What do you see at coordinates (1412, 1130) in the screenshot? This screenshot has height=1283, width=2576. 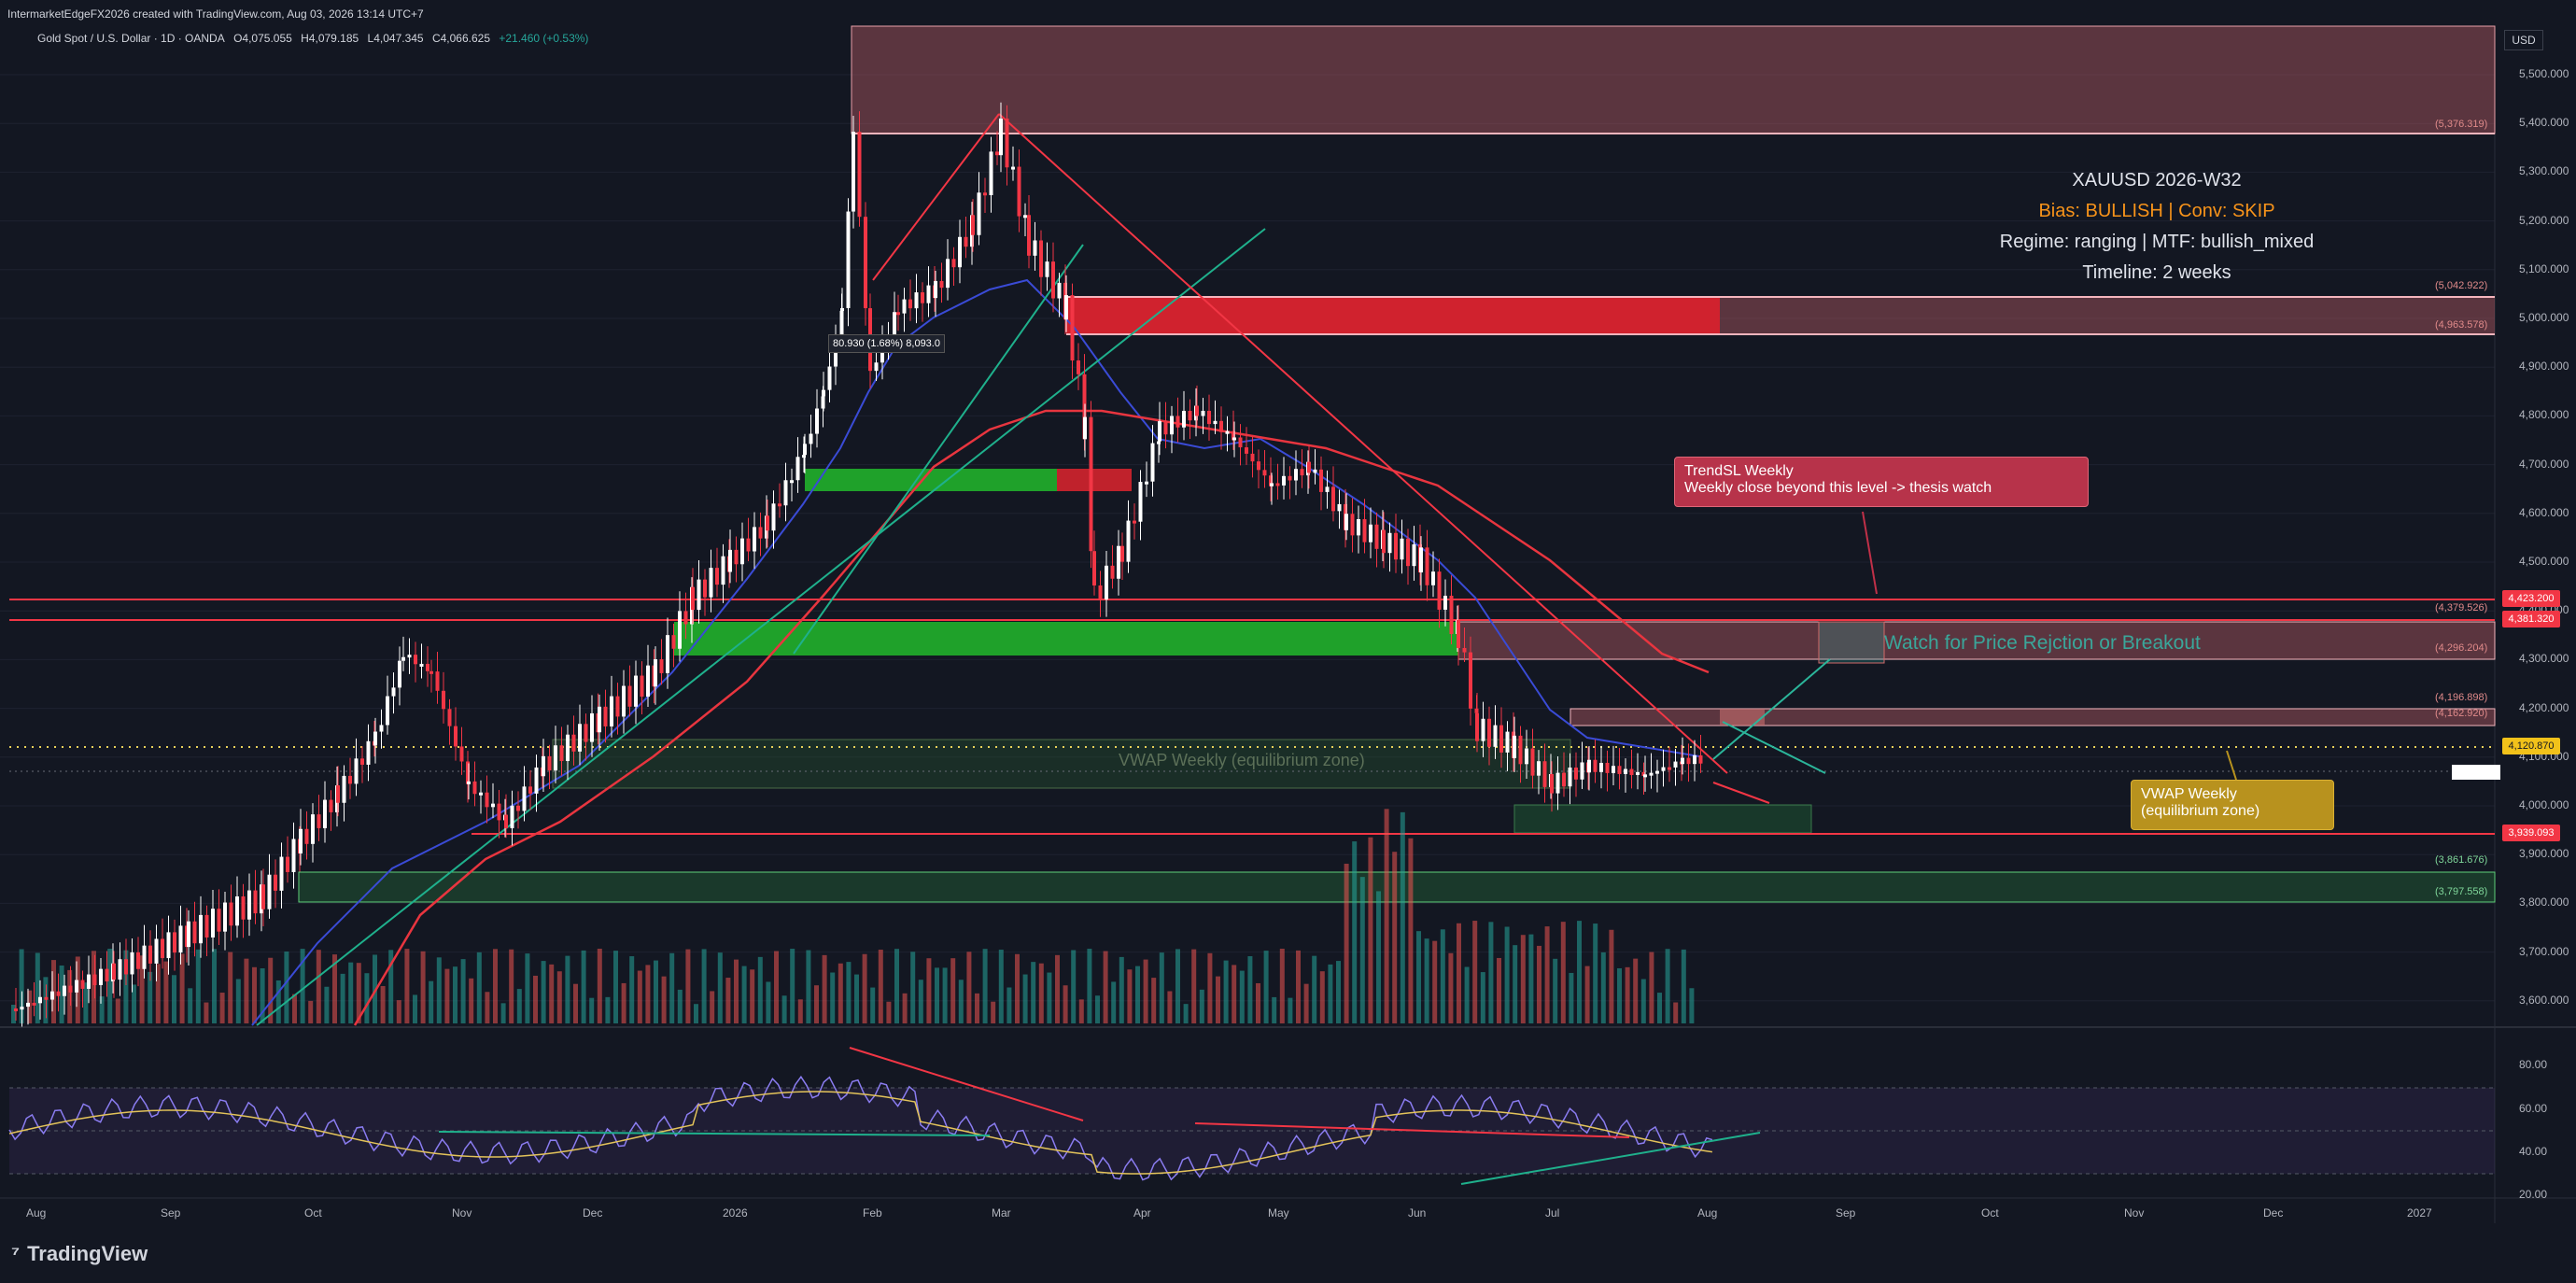 I see `rsi-trend-red` at bounding box center [1412, 1130].